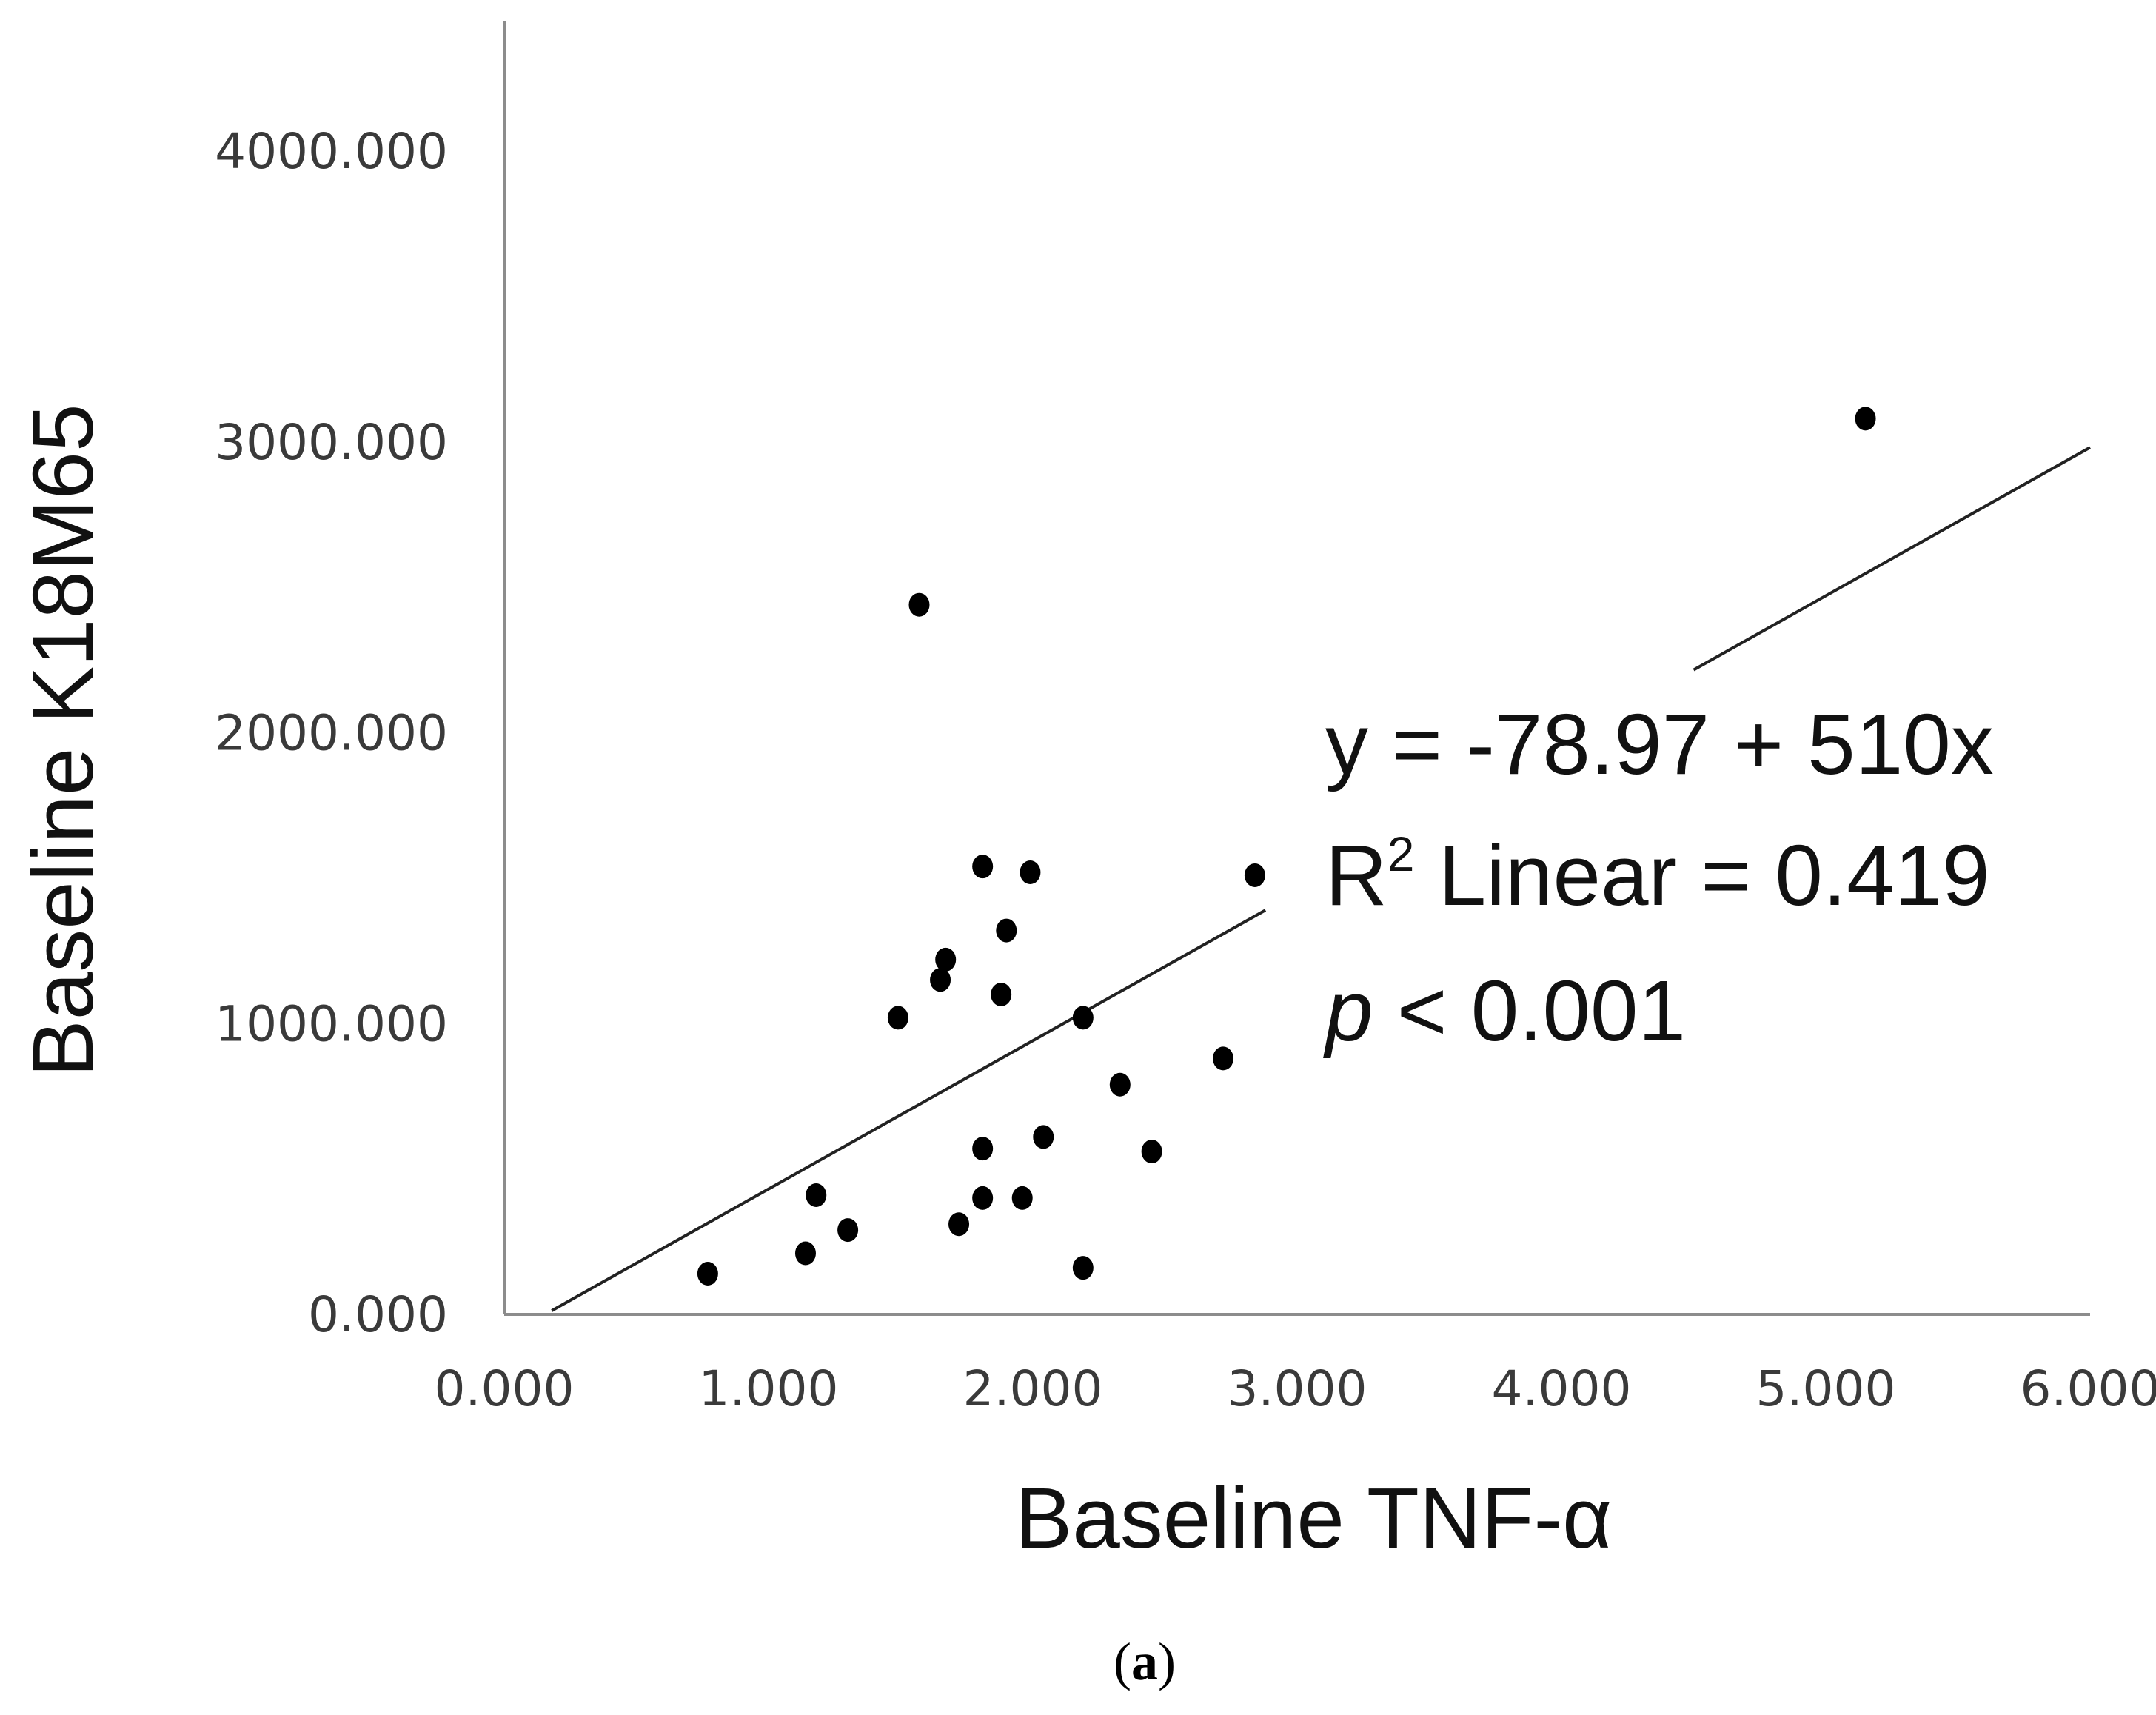 The image size is (2156, 1715). Describe the element at coordinates (331, 151) in the screenshot. I see `y-tick-label: 4000.000` at that location.